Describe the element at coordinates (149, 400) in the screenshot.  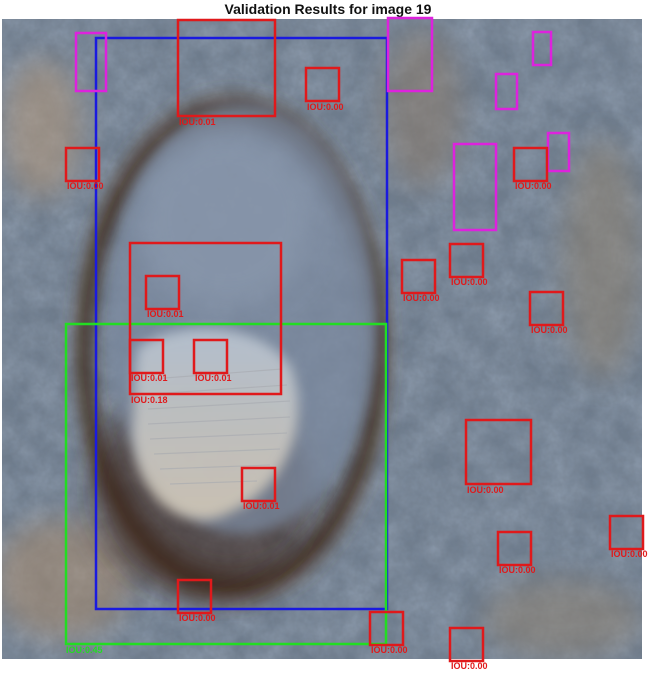
I see `prediction-label: IOU:0.18` at that location.